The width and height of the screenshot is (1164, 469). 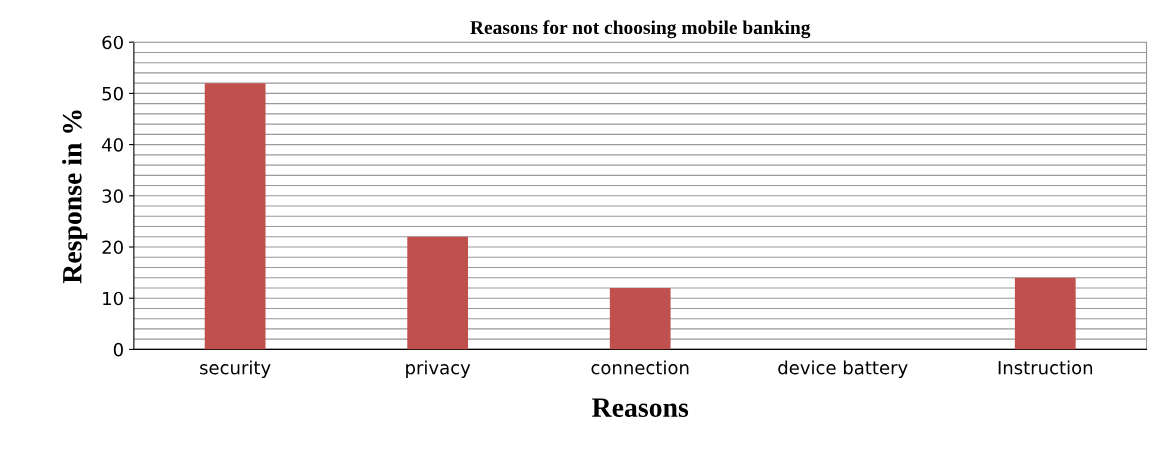 What do you see at coordinates (640, 367) in the screenshot?
I see `x-tick-label: connection` at bounding box center [640, 367].